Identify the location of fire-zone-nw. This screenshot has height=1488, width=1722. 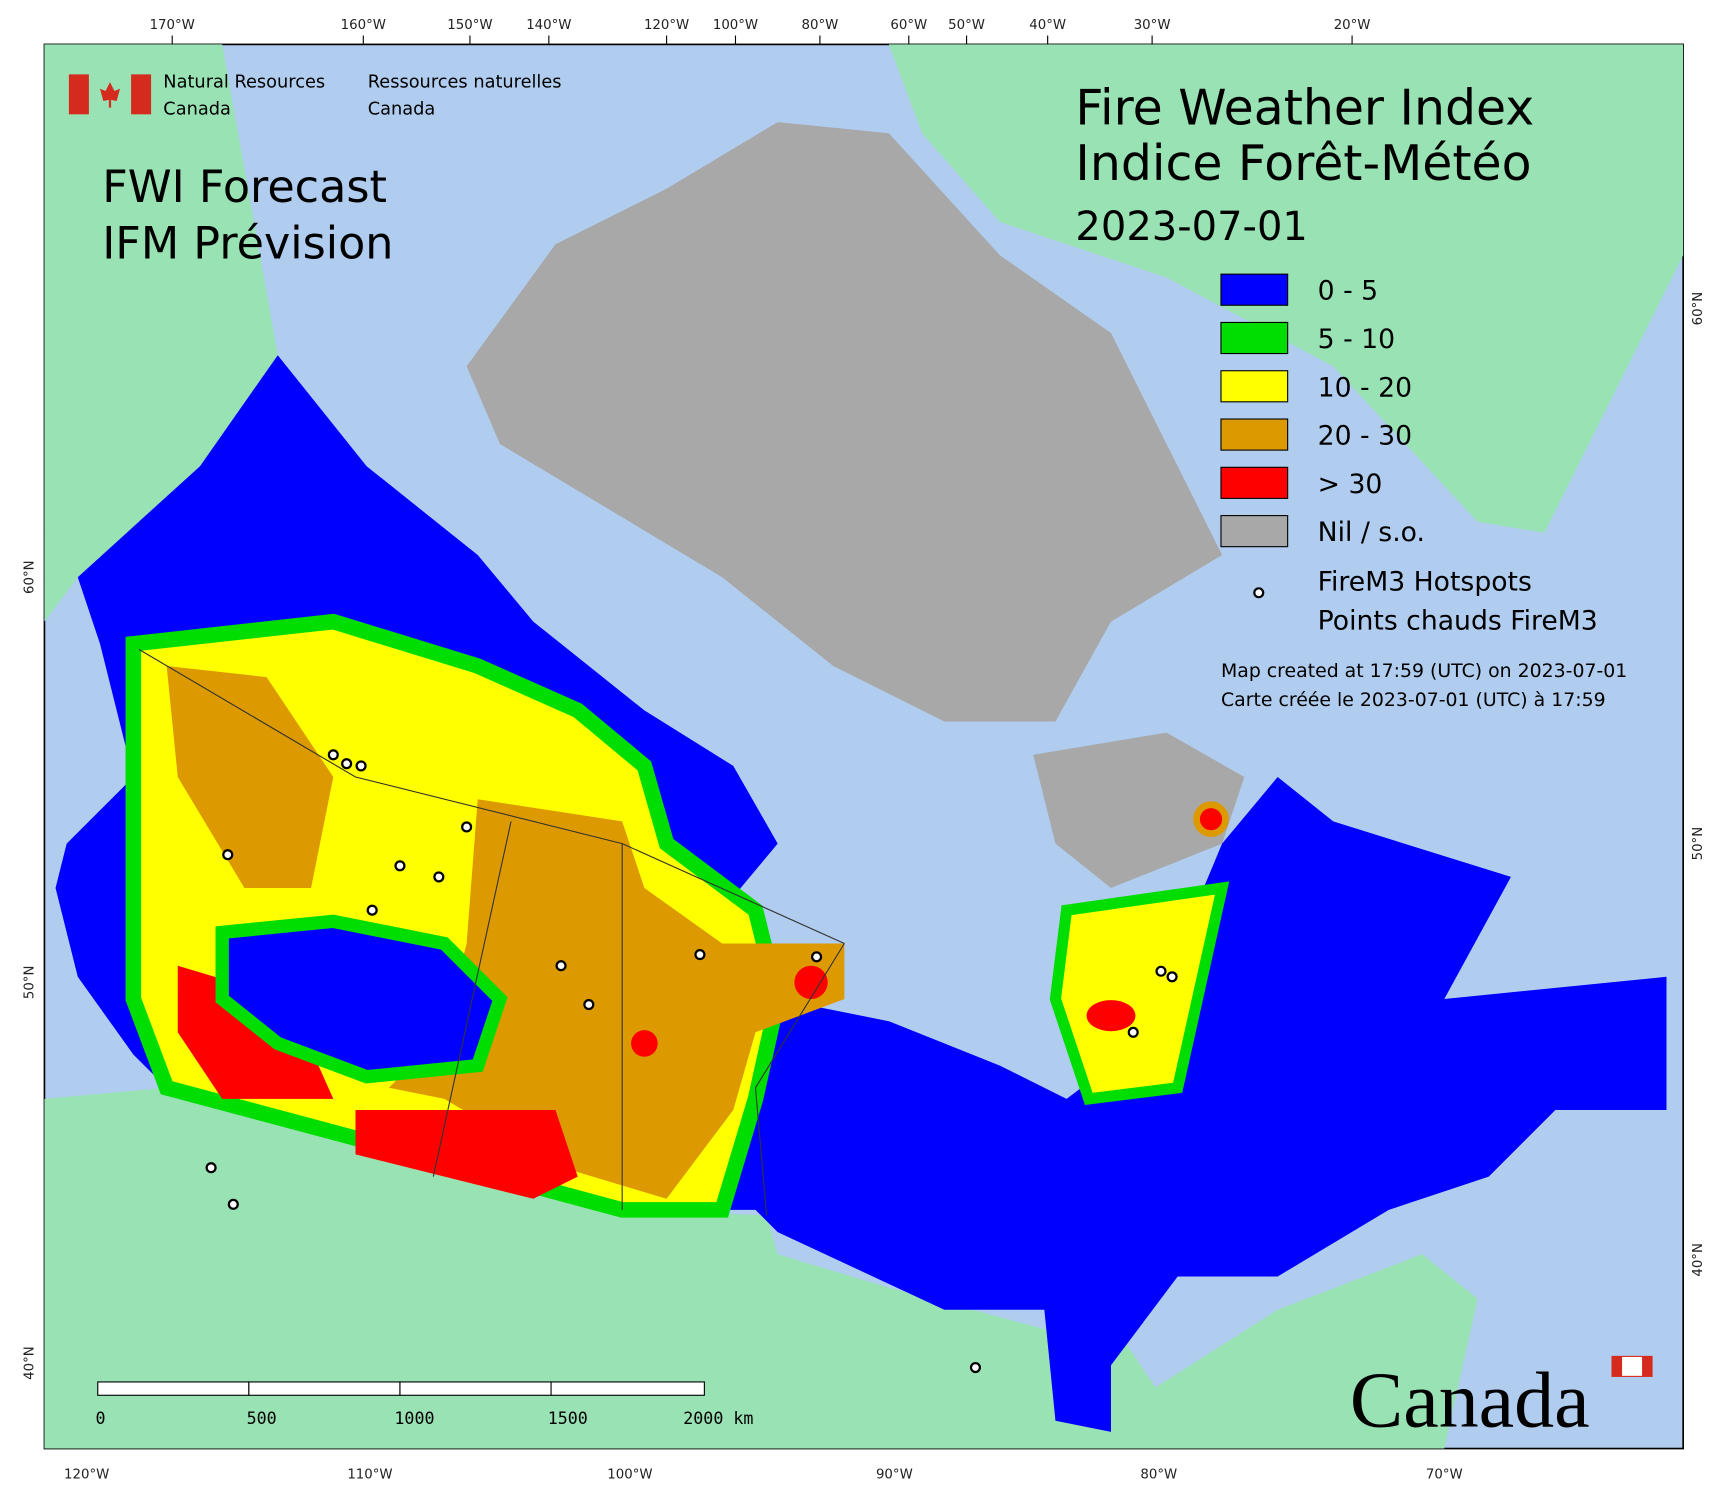
(250, 777).